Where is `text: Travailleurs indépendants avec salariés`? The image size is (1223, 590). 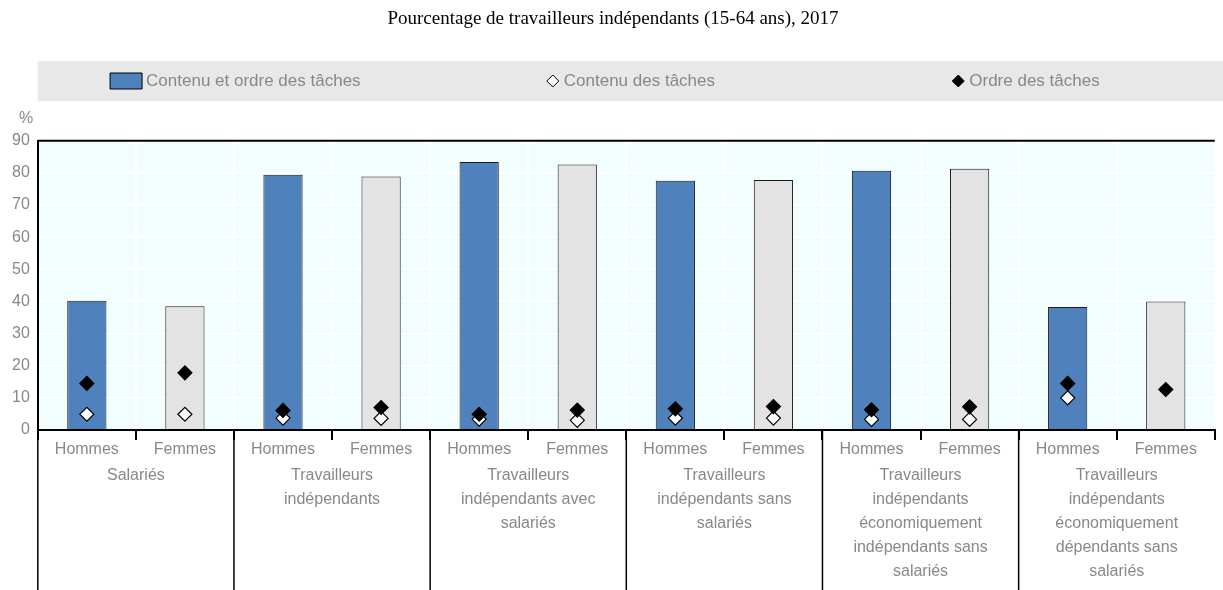
text: Travailleurs indépendants avec salariés is located at coordinates (528, 499).